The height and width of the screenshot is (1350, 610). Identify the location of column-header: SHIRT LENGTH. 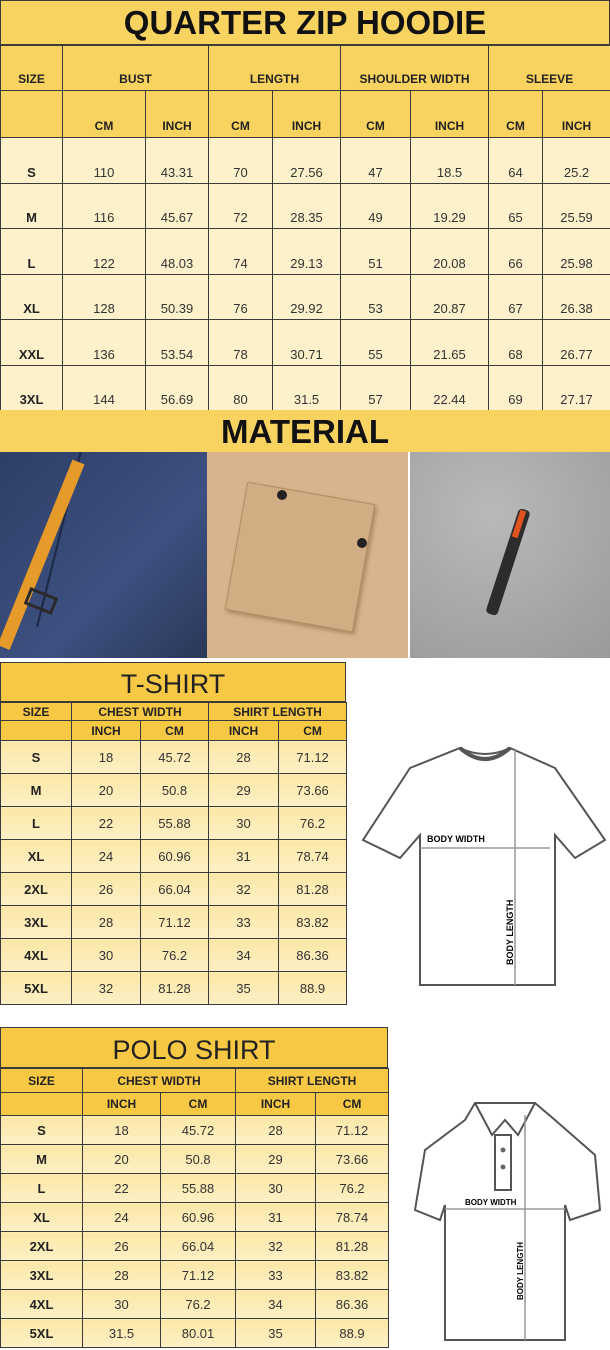
(278, 711).